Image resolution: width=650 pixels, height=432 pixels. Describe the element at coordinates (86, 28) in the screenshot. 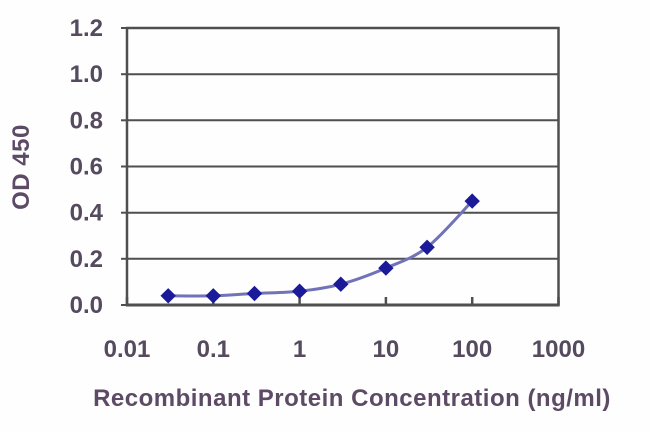

I see `y-tick-label: 1.2` at that location.